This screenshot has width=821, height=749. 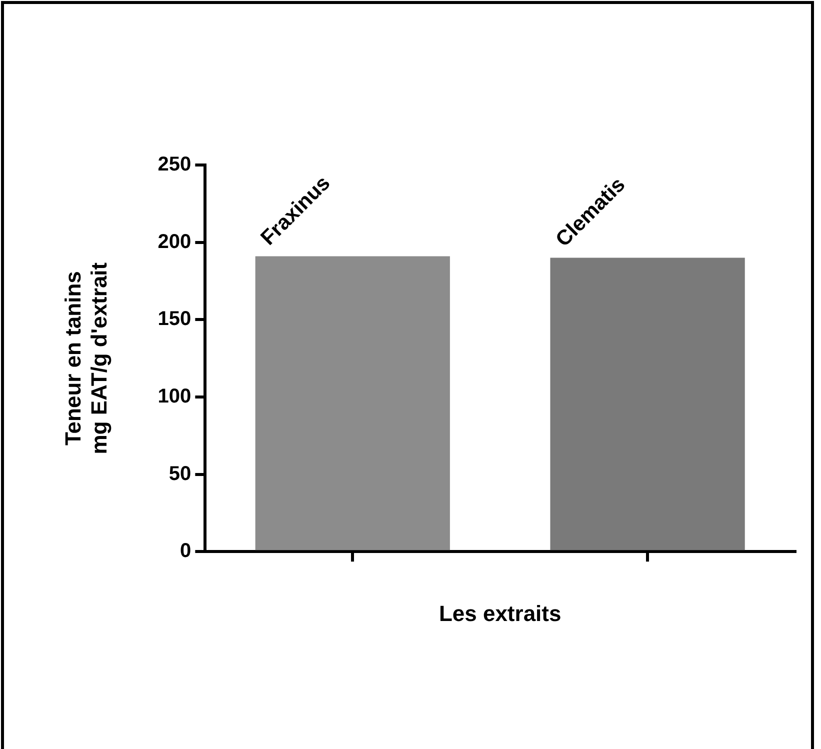 I want to click on y-tick-label: 200, so click(x=175, y=241).